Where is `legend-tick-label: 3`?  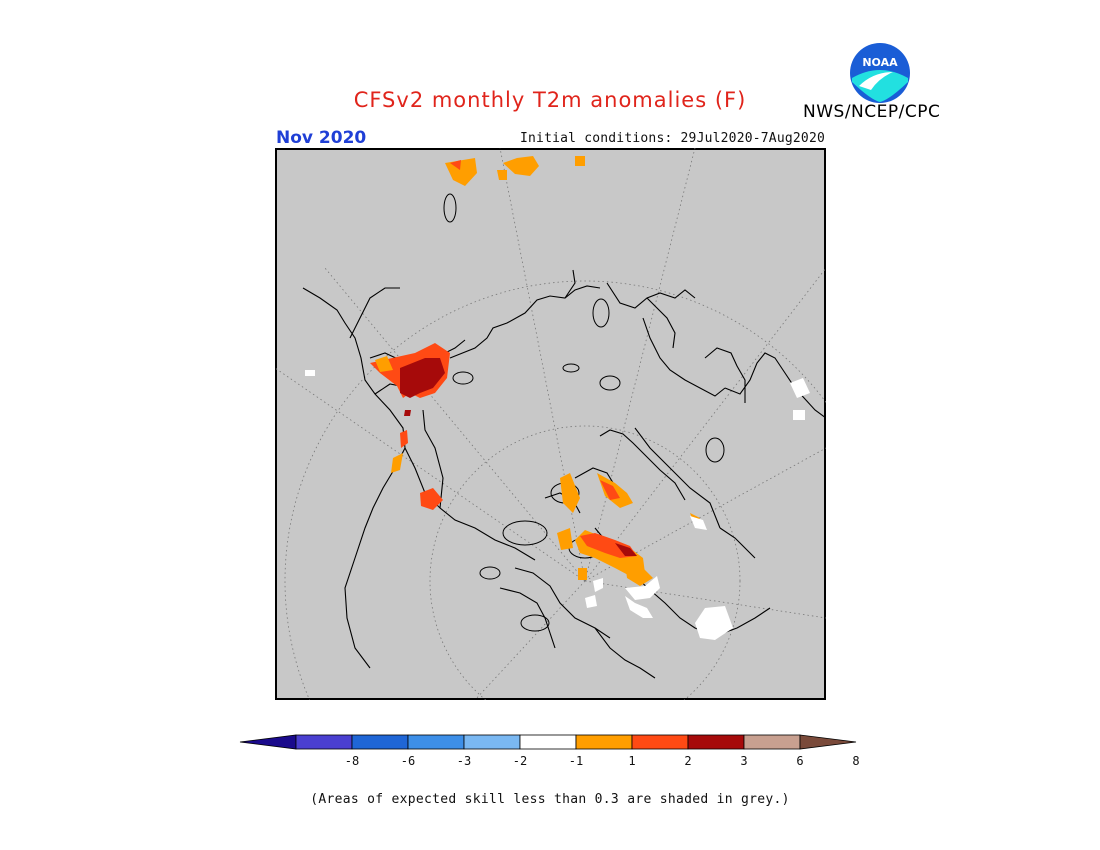 legend-tick-label: 3 is located at coordinates (743, 761).